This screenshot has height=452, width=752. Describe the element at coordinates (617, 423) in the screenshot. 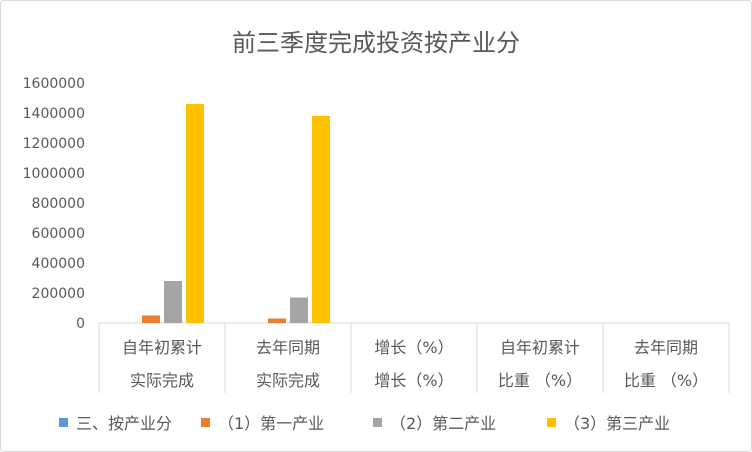

I see `legend-label: （3）第三产业` at that location.